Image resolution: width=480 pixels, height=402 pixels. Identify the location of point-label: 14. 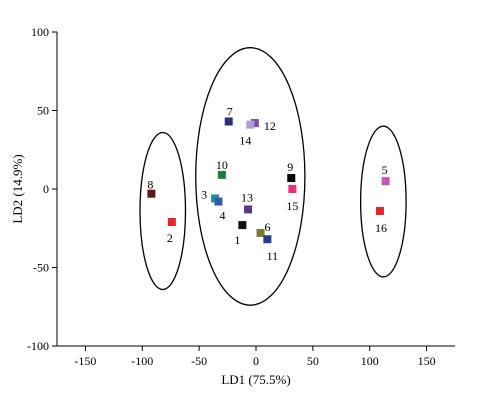
(245, 141).